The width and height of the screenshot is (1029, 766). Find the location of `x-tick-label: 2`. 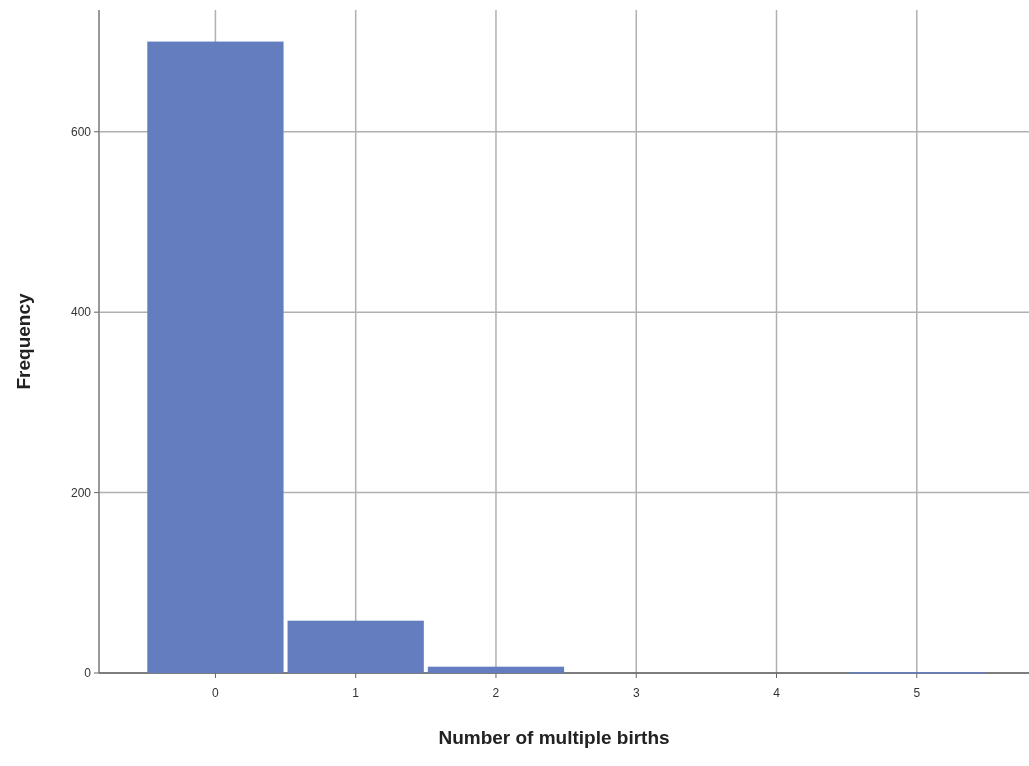

x-tick-label: 2 is located at coordinates (496, 693).